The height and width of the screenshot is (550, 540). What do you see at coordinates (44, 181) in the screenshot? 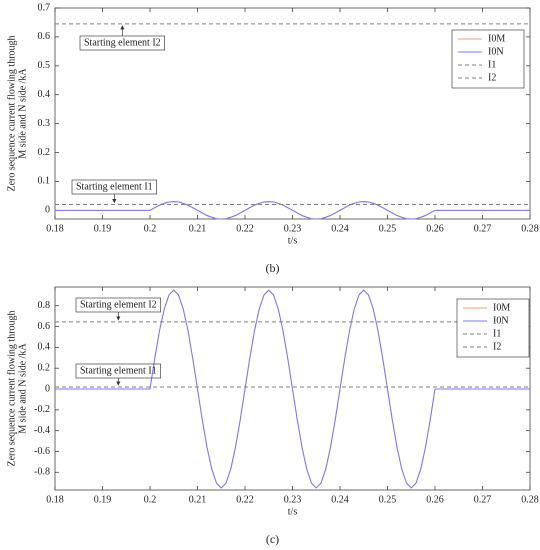
I see `y-tick-label: 0.1` at bounding box center [44, 181].